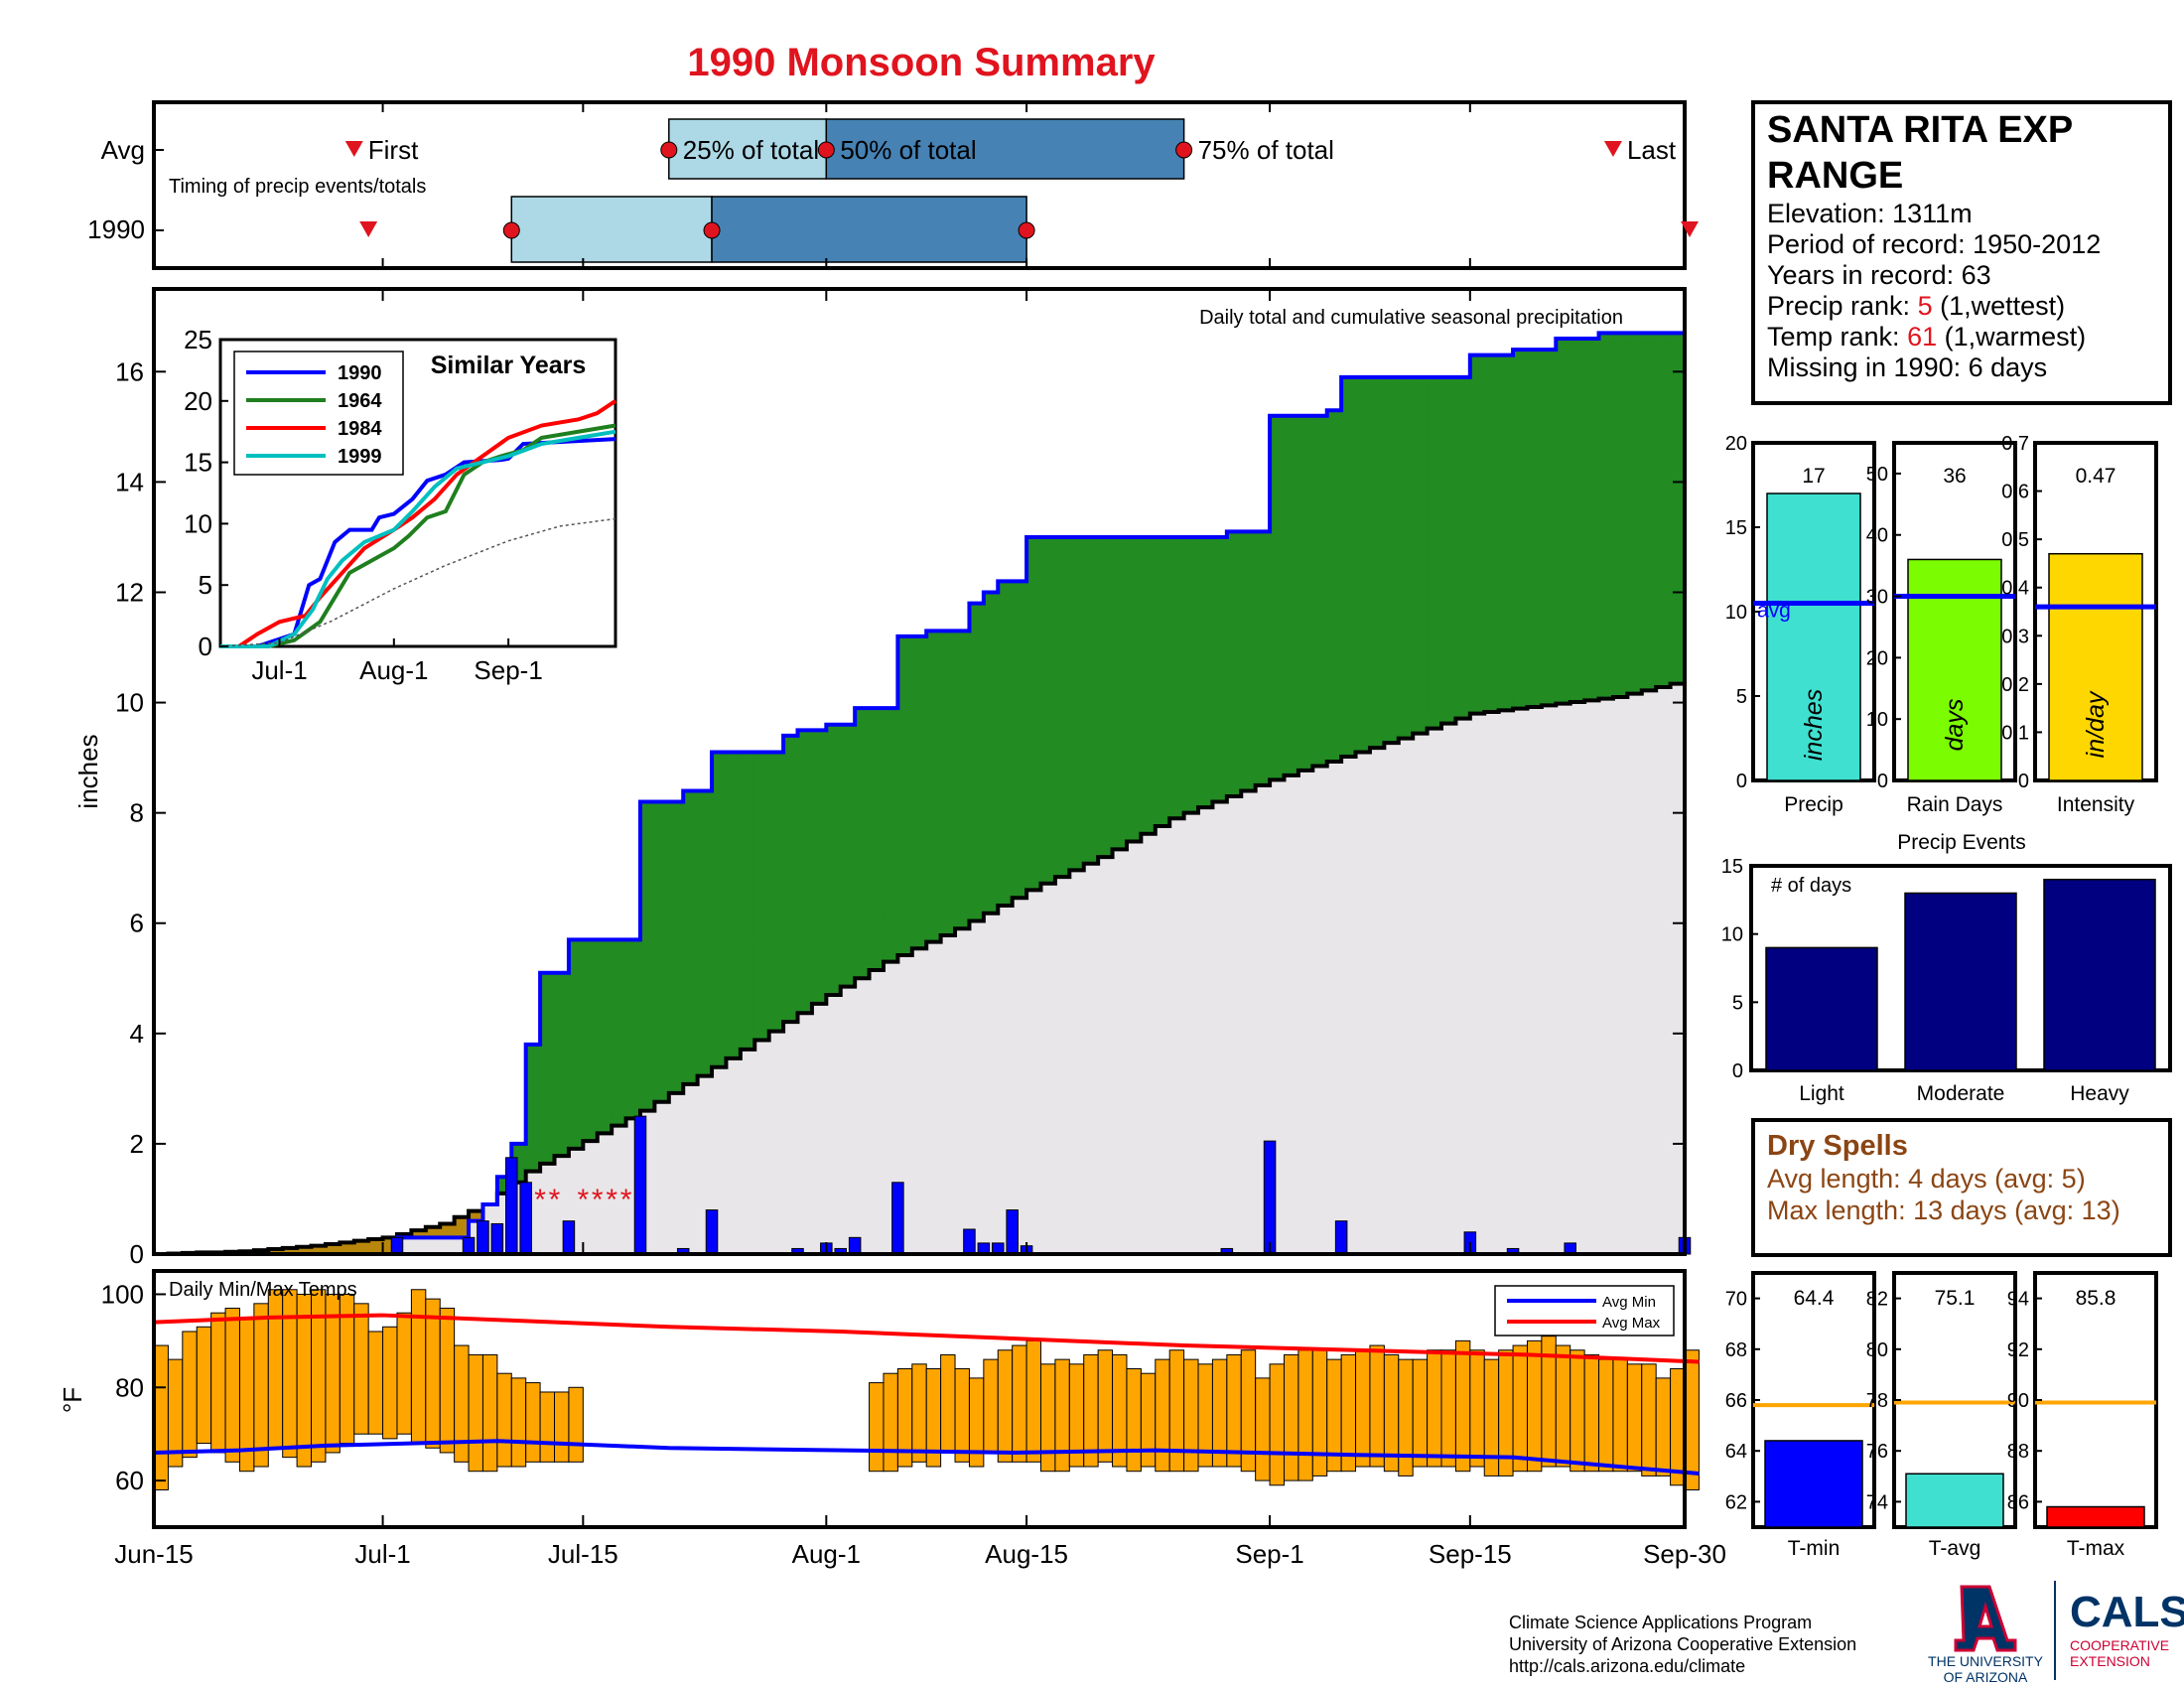 This screenshot has width=2184, height=1688. Describe the element at coordinates (1813, 1484) in the screenshot. I see `temp-summary-bar-T-min` at that location.